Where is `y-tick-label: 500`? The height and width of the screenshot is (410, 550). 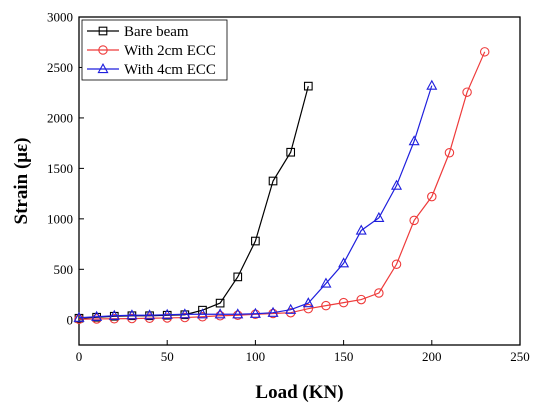
y-tick-label: 500 is located at coordinates (64, 269).